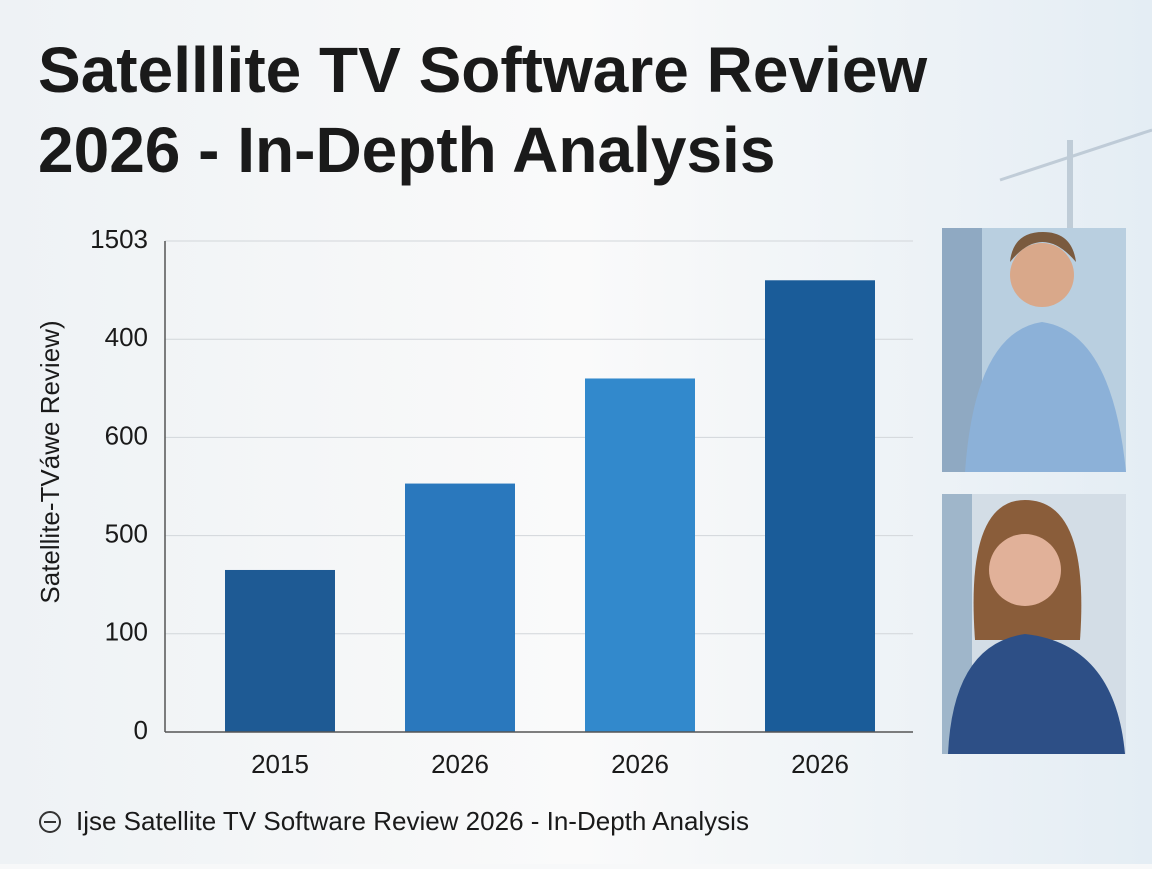  Describe the element at coordinates (126, 632) in the screenshot. I see `y-tick-label: 100` at that location.